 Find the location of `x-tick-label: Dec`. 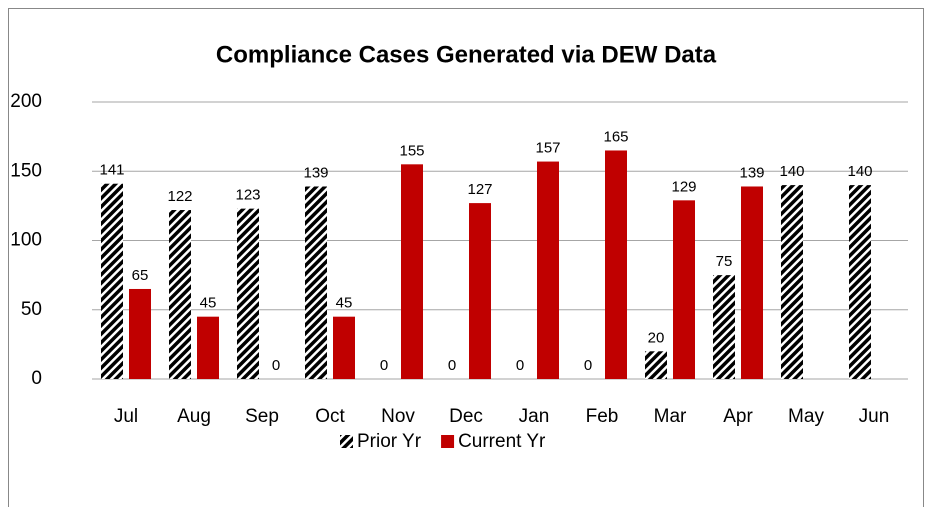

x-tick-label: Dec is located at coordinates (466, 416).